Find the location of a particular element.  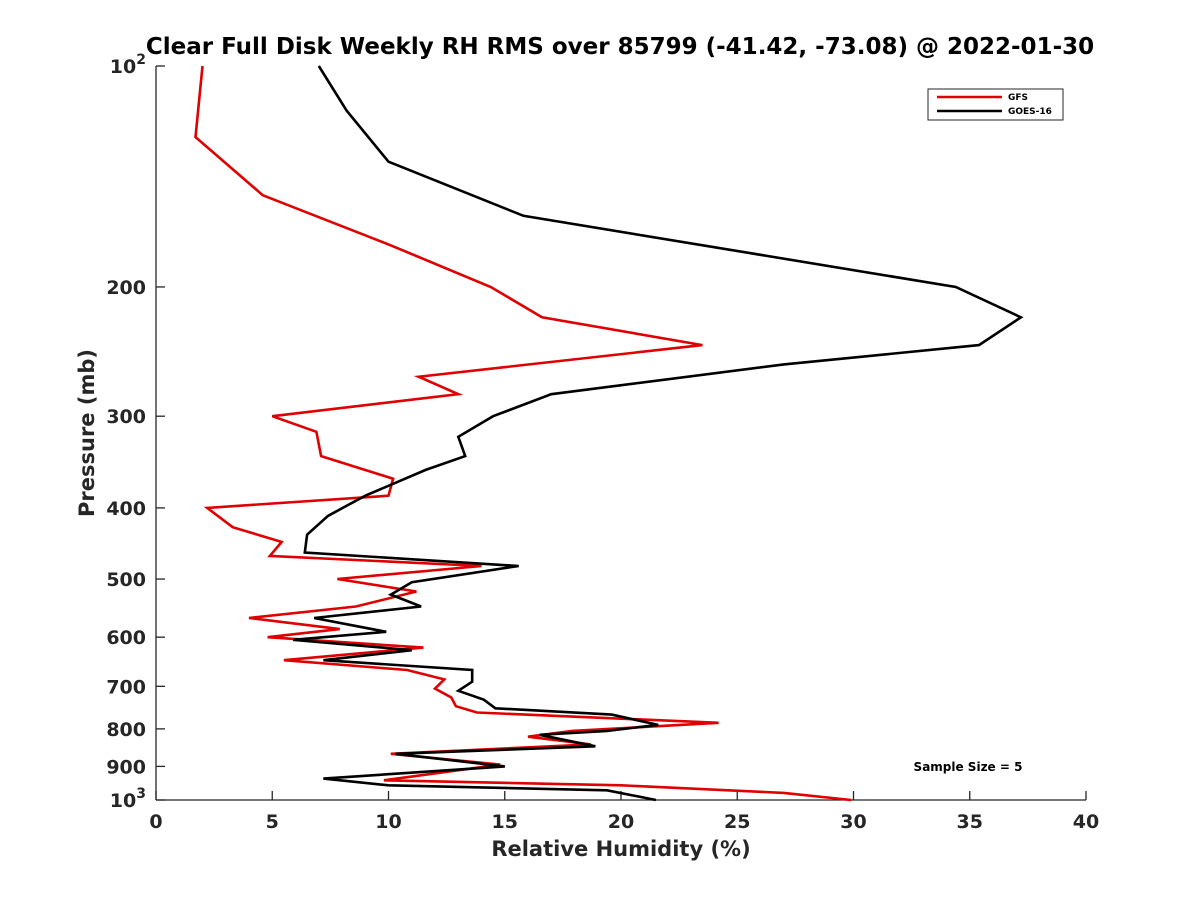

x-tick-label: 25 is located at coordinates (737, 822).